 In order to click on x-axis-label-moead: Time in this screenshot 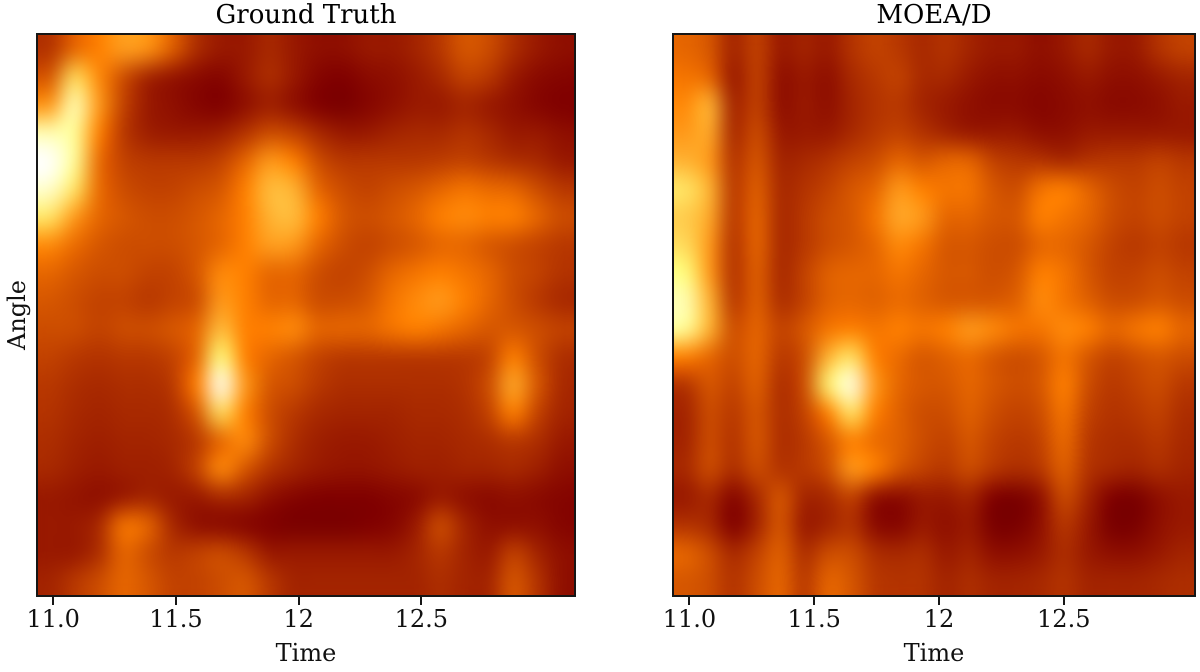, I will do `click(934, 653)`.